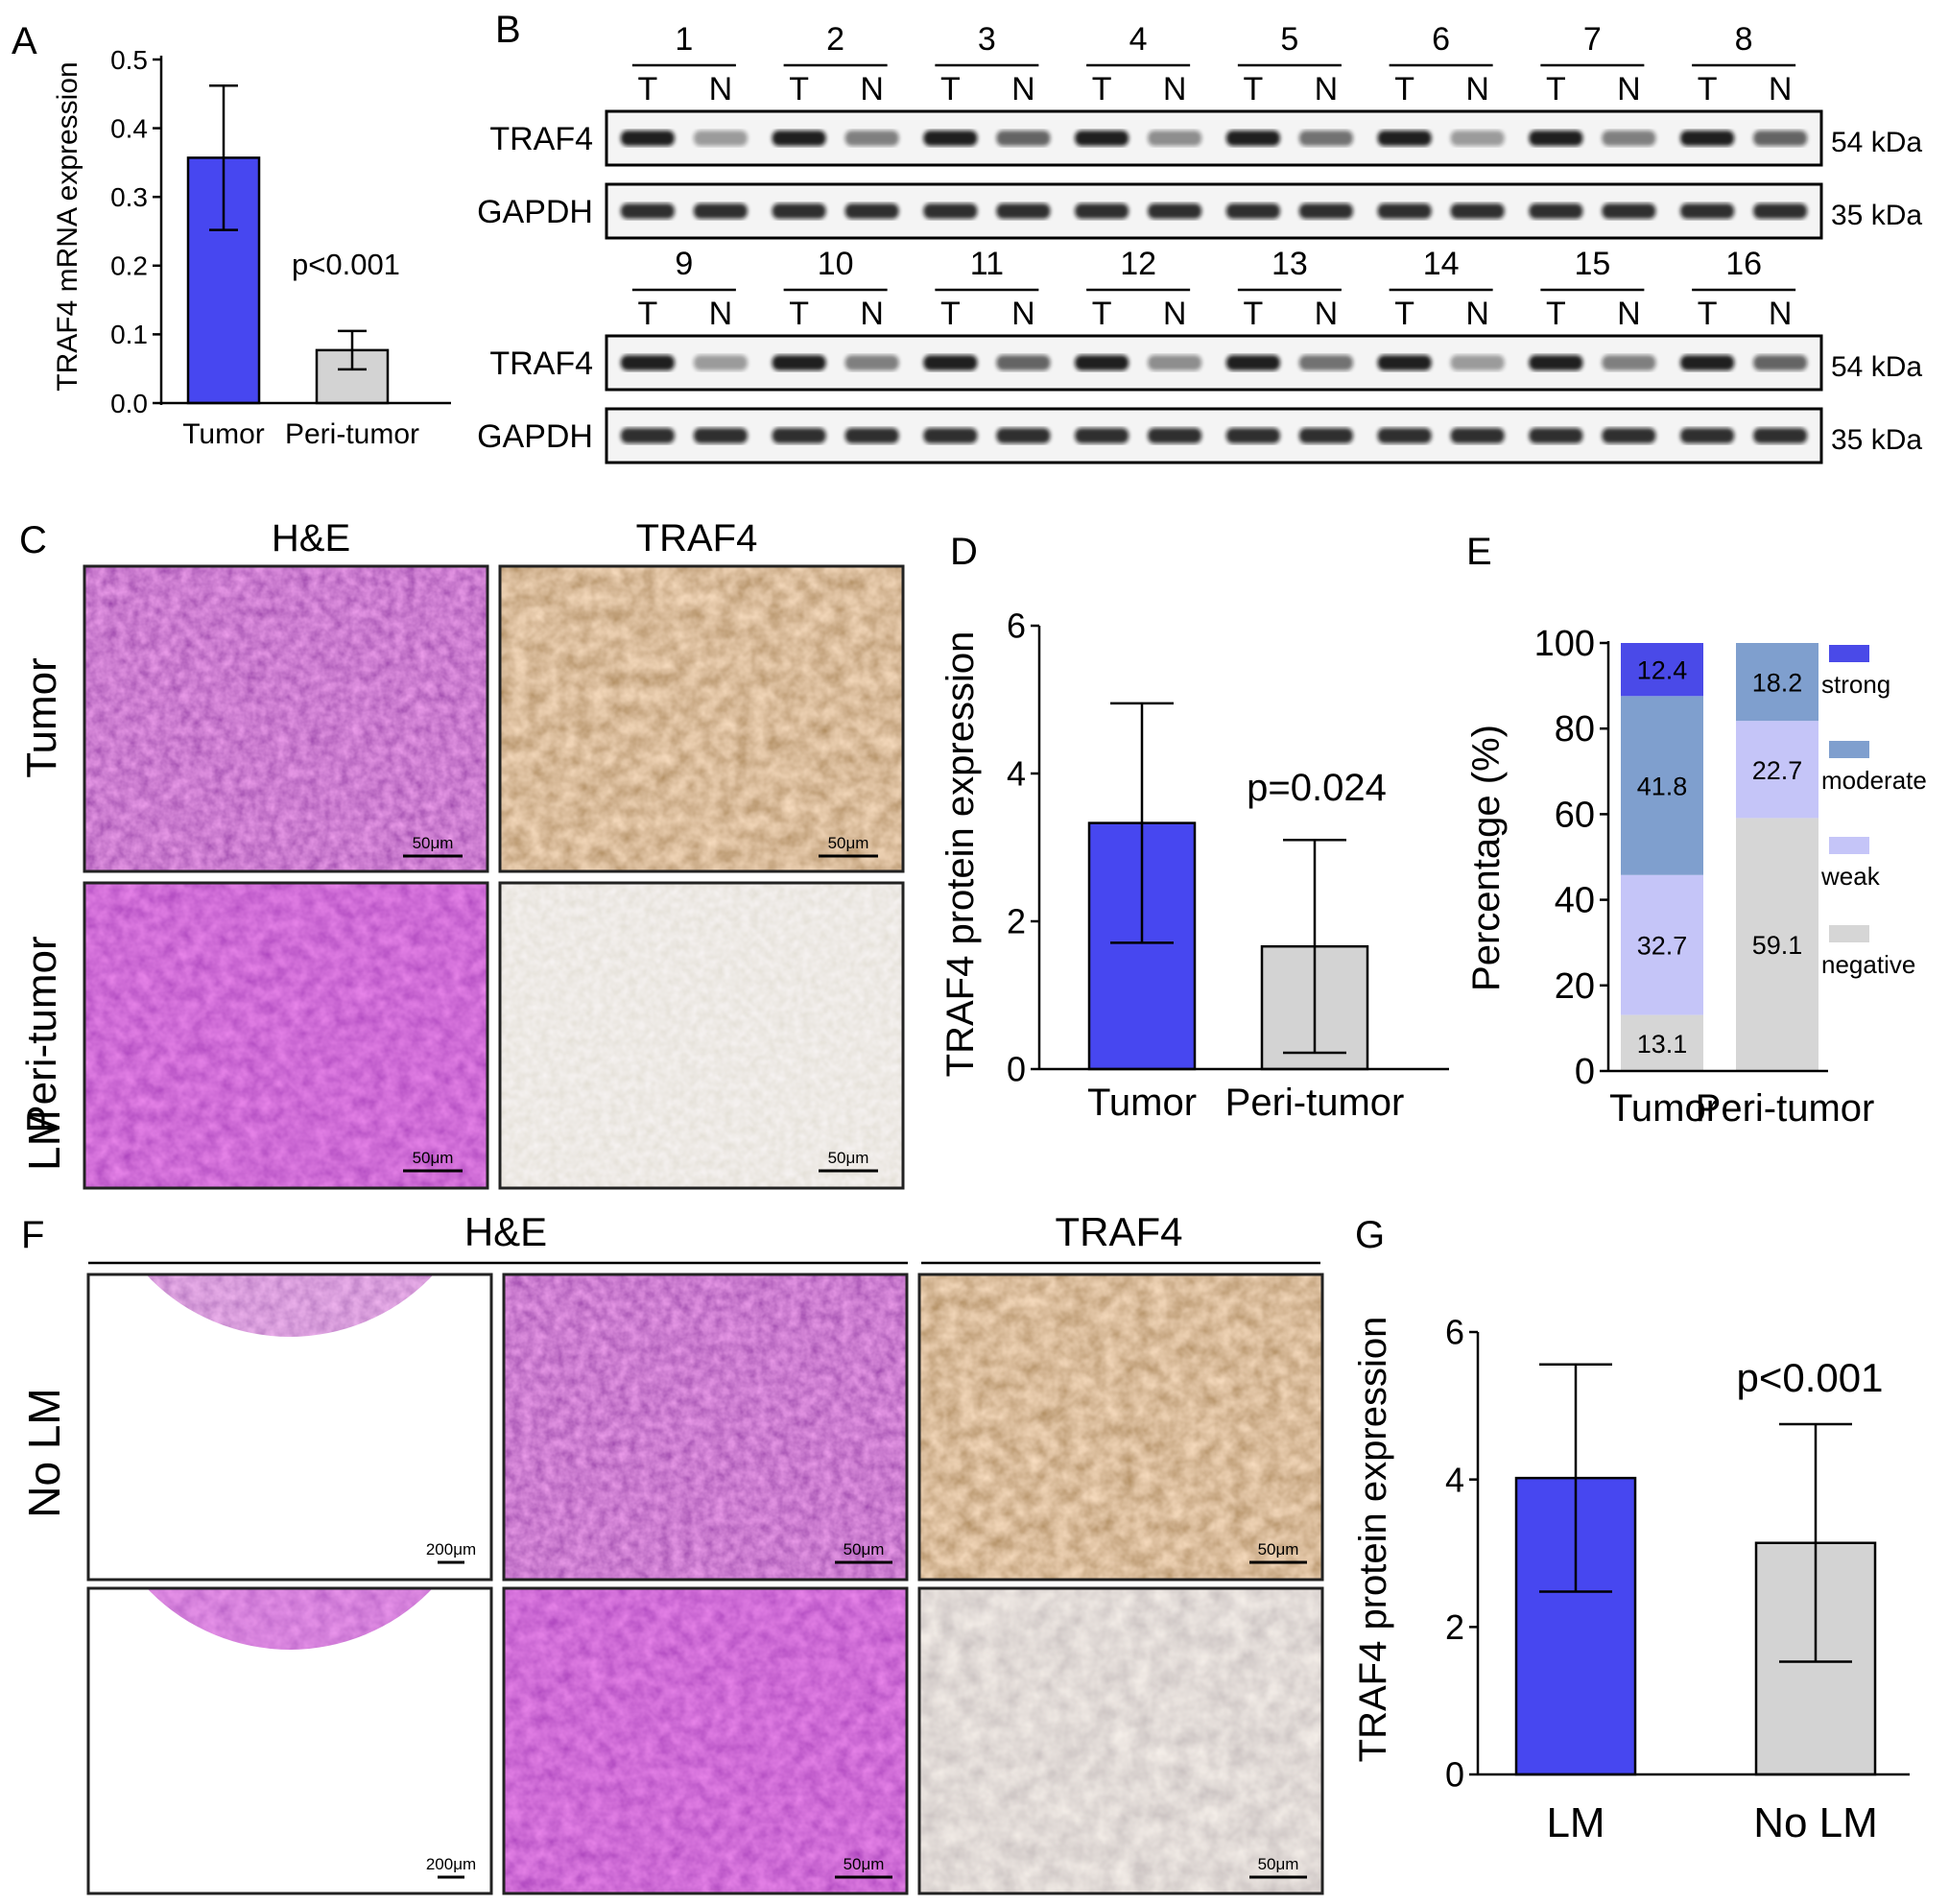 This screenshot has height=1904, width=1949. What do you see at coordinates (1662, 670) in the screenshot?
I see `e-segment-tumor-strong` at bounding box center [1662, 670].